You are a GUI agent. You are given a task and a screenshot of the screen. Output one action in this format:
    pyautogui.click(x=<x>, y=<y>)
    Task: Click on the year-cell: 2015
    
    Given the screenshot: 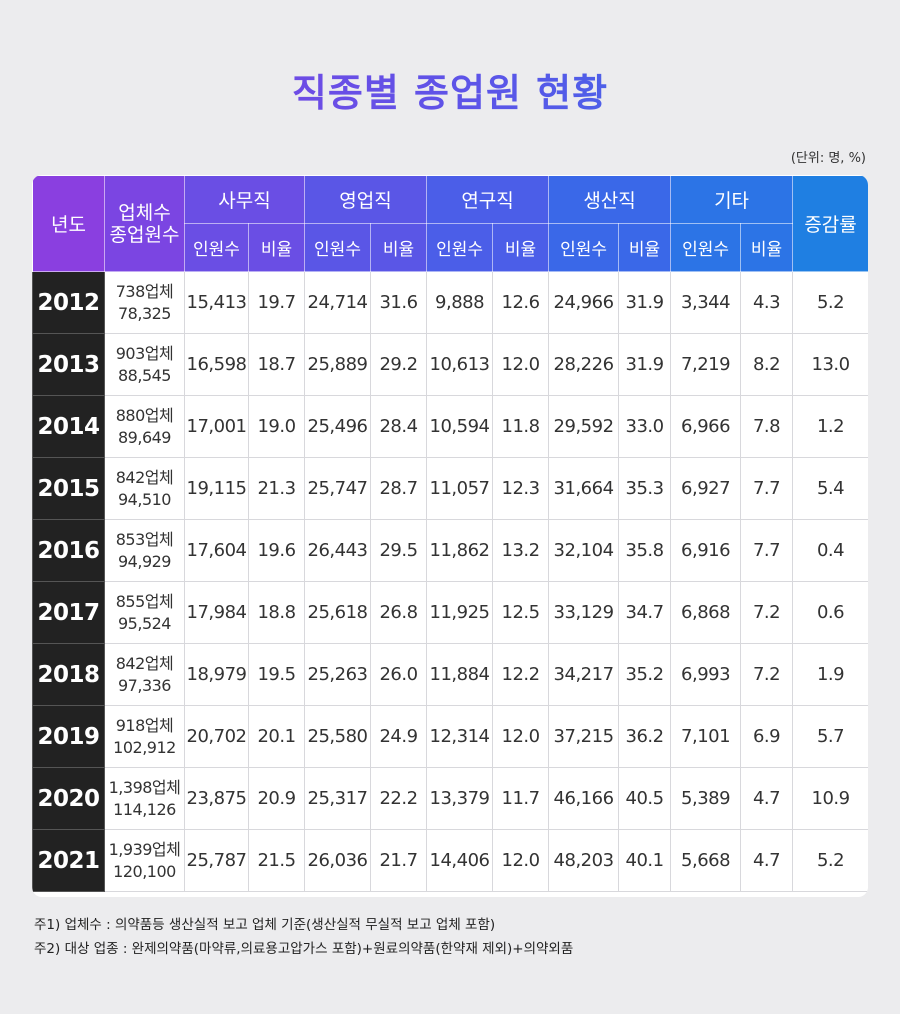 What is the action you would take?
    pyautogui.click(x=68, y=488)
    